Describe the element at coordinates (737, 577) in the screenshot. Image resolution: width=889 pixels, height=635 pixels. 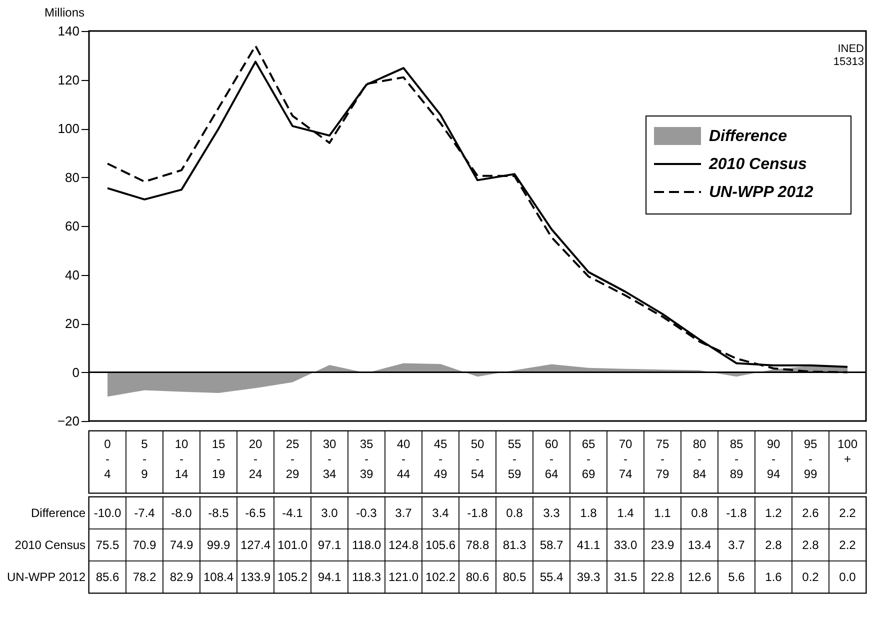
I see `data-label: 5.6` at that location.